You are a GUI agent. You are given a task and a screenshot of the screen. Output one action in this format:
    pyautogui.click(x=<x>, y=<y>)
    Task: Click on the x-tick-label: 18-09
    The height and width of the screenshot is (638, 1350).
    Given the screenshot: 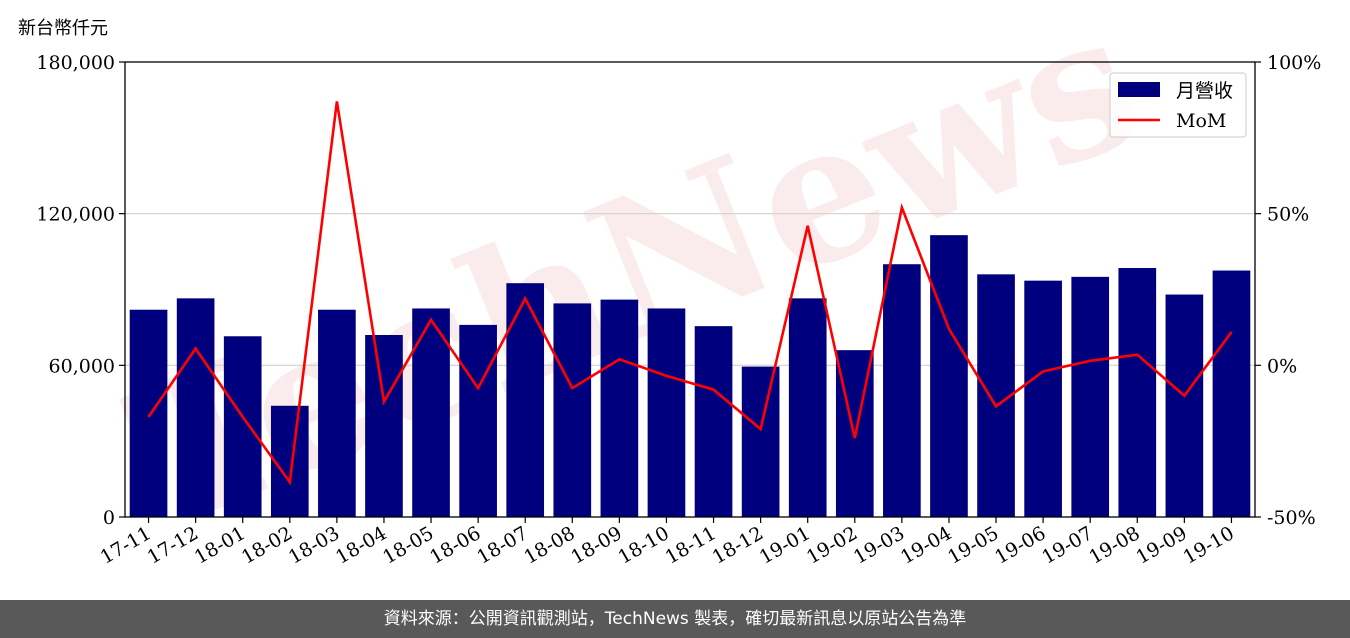 What is the action you would take?
    pyautogui.click(x=596, y=545)
    